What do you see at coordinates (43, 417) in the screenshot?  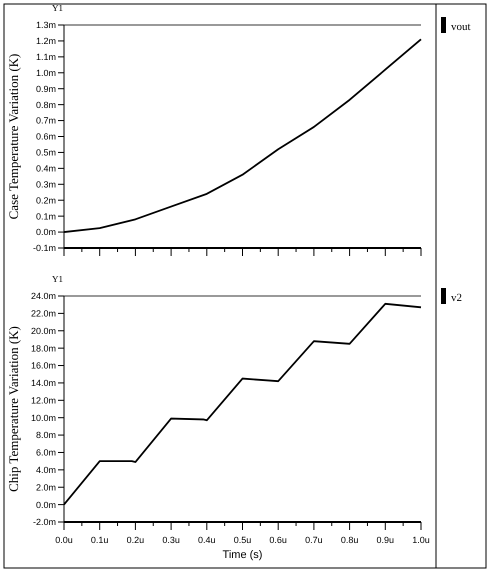 I see `y-tick-label: 10.0m` at bounding box center [43, 417].